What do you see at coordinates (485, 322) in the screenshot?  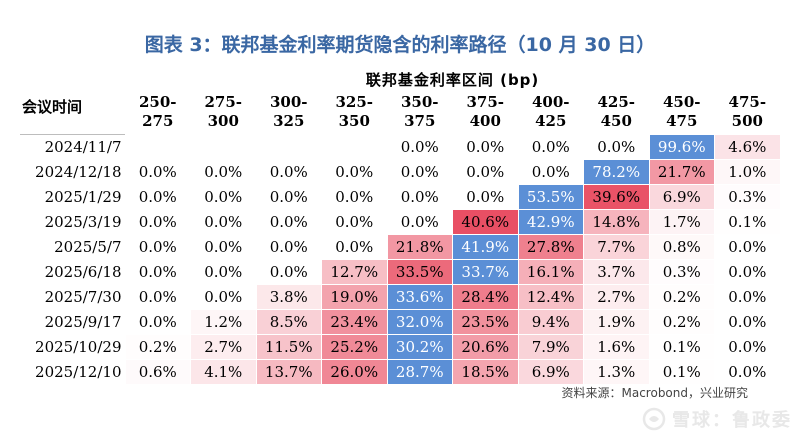 I see `probability-cell: 23.5%` at bounding box center [485, 322].